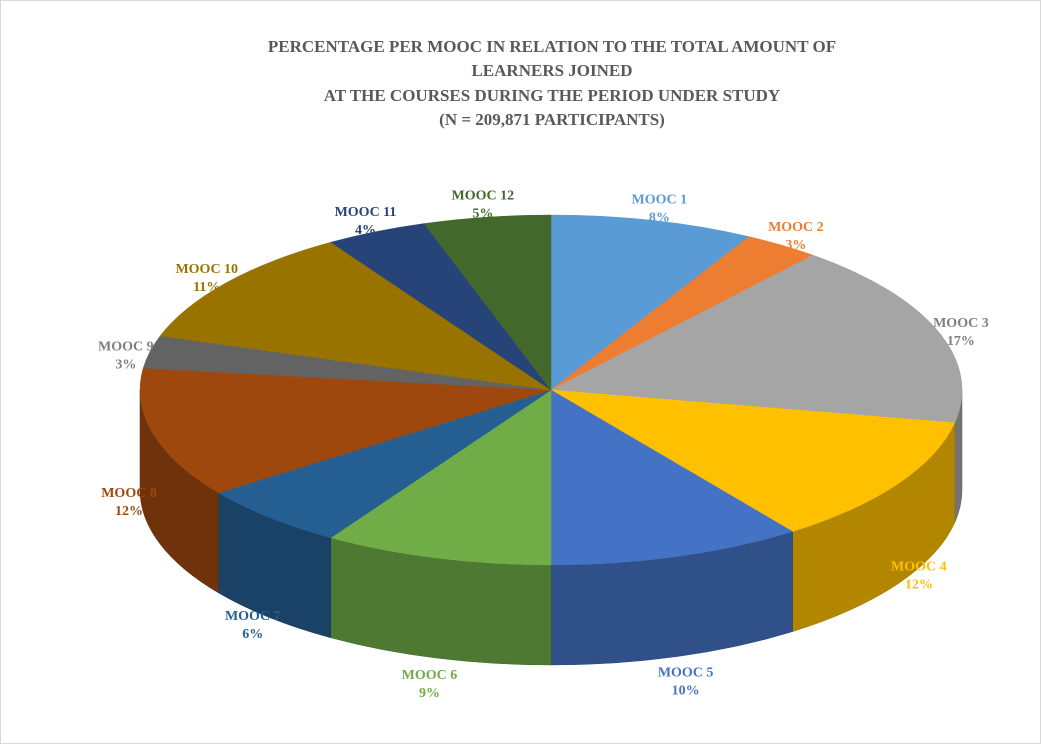 The height and width of the screenshot is (744, 1041). What do you see at coordinates (551, 70) in the screenshot?
I see `chart-title: LEARNERS JOINED` at bounding box center [551, 70].